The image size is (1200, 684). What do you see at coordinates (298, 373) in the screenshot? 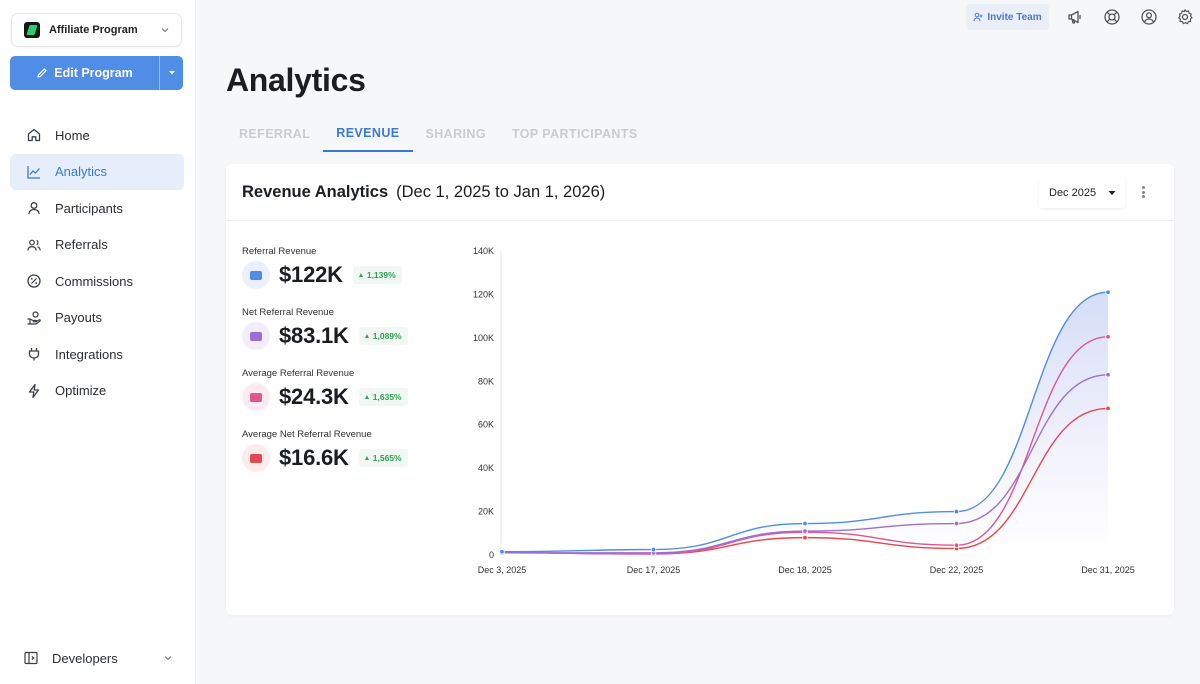
I see `metric-label: Average Referral Revenue` at bounding box center [298, 373].